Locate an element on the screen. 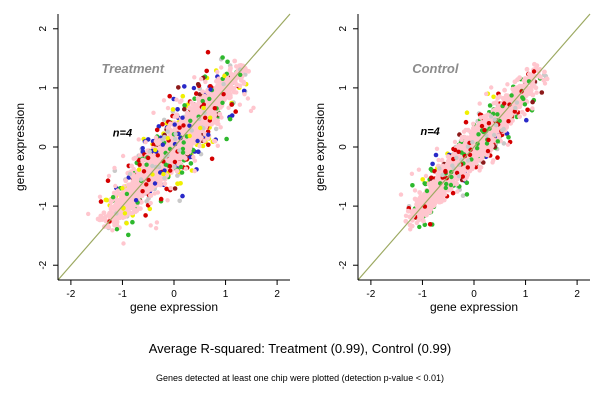 The height and width of the screenshot is (400, 600). series-top-yellow is located at coordinates (173, 144).